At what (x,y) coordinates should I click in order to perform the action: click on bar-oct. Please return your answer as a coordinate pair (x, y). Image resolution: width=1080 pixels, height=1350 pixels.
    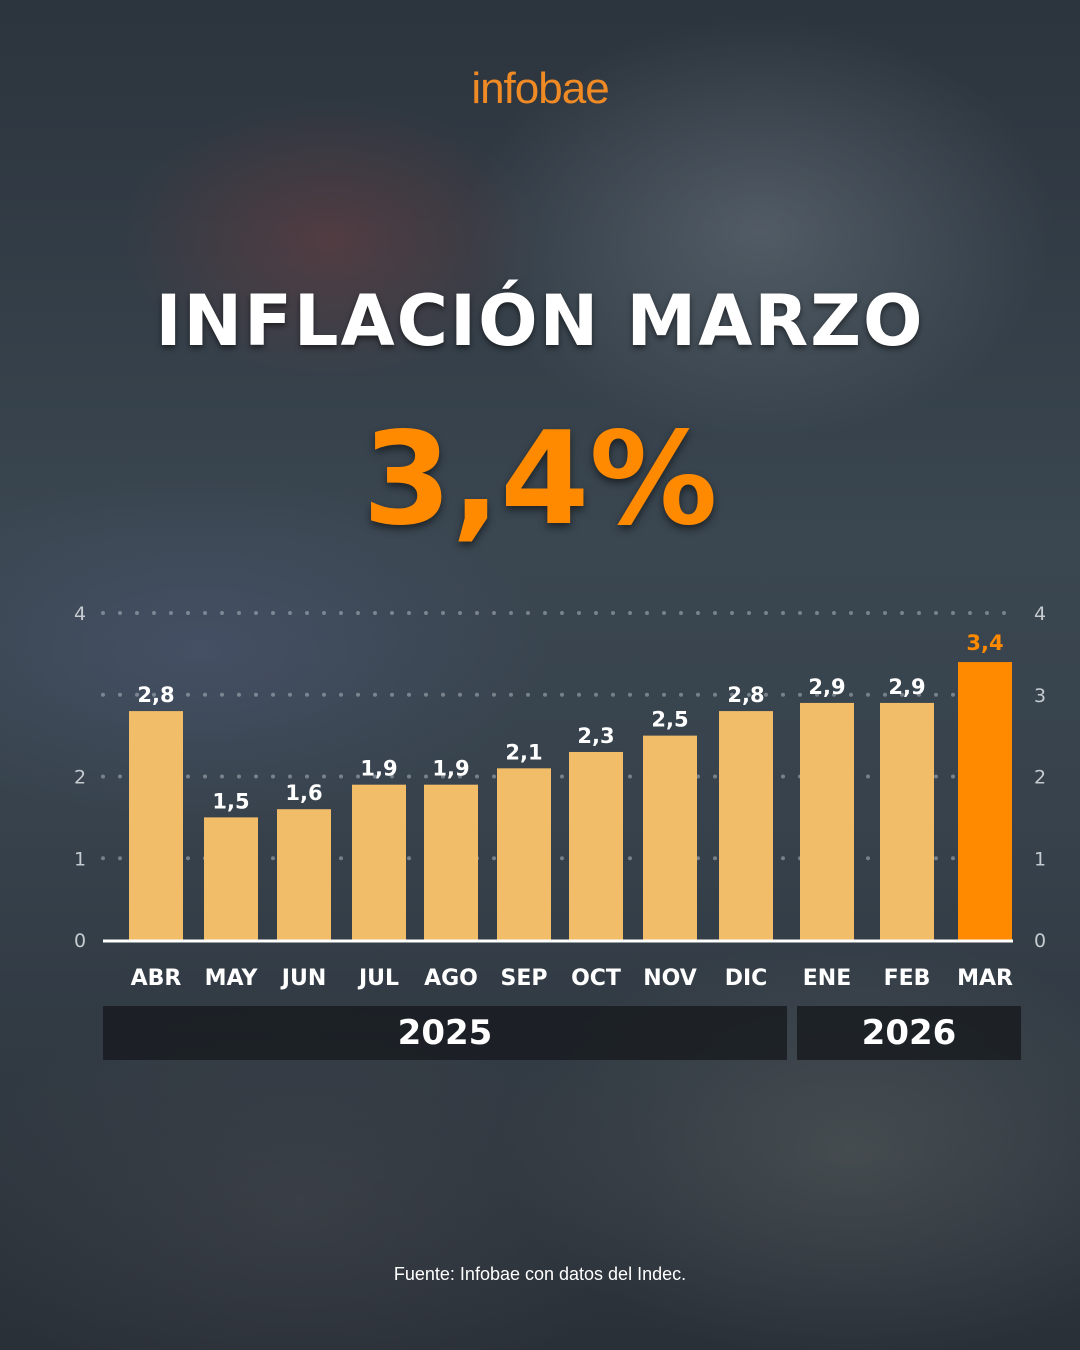
    Looking at the image, I should click on (596, 845).